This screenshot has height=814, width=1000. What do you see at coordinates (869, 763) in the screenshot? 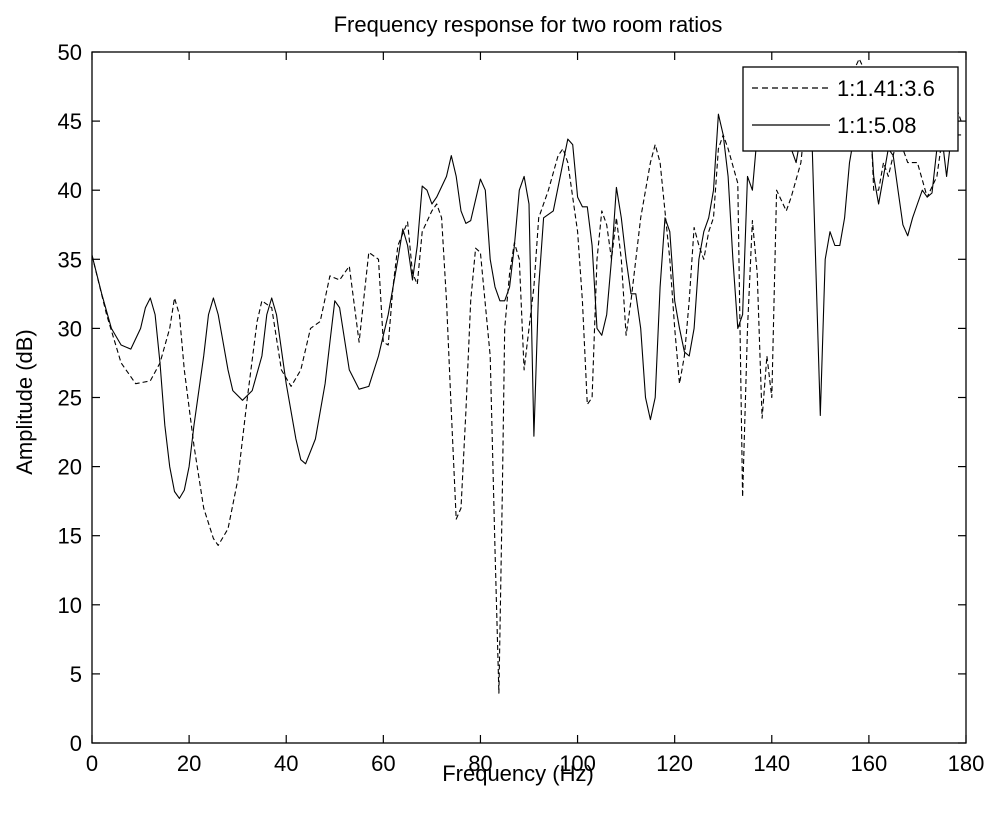
I see `x-tick-label: 160` at bounding box center [869, 763].